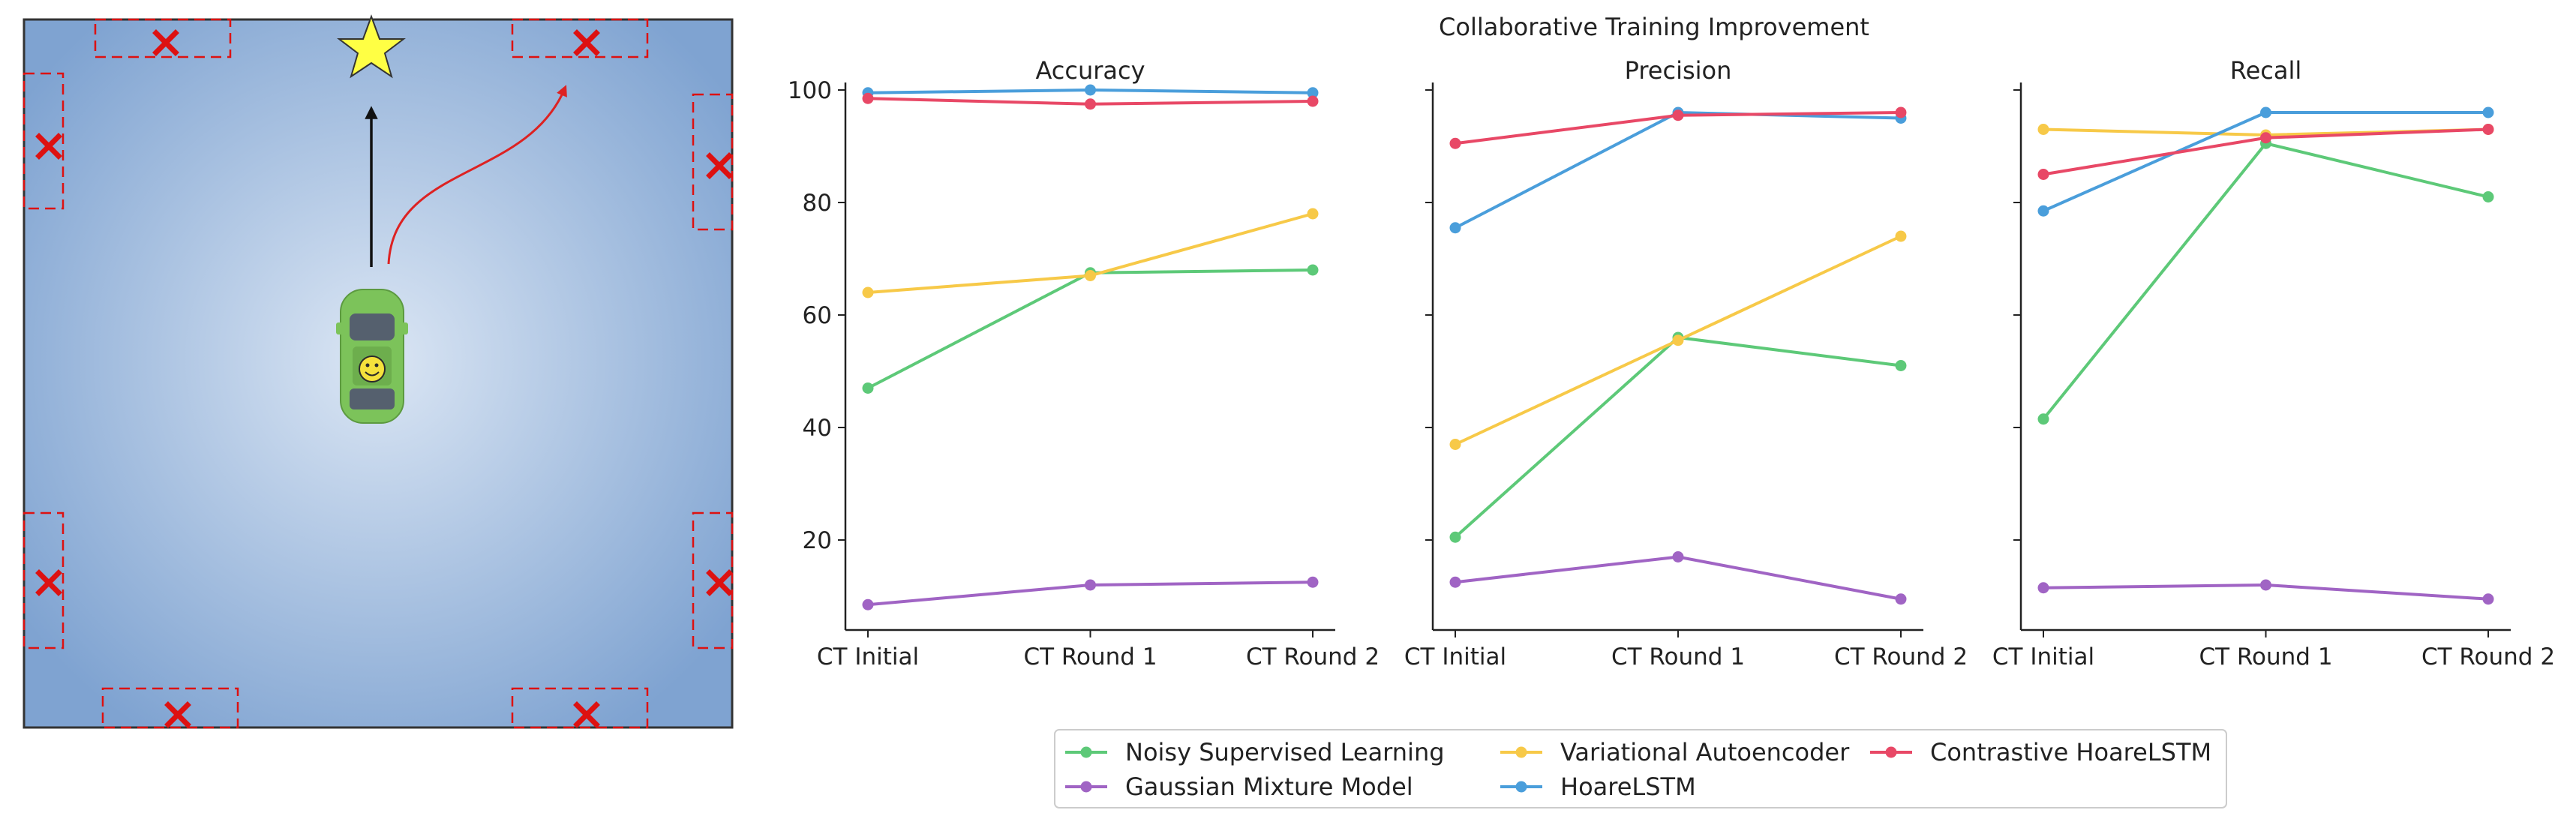  Describe the element at coordinates (372, 369) in the screenshot. I see `smiley-face-icon` at that location.